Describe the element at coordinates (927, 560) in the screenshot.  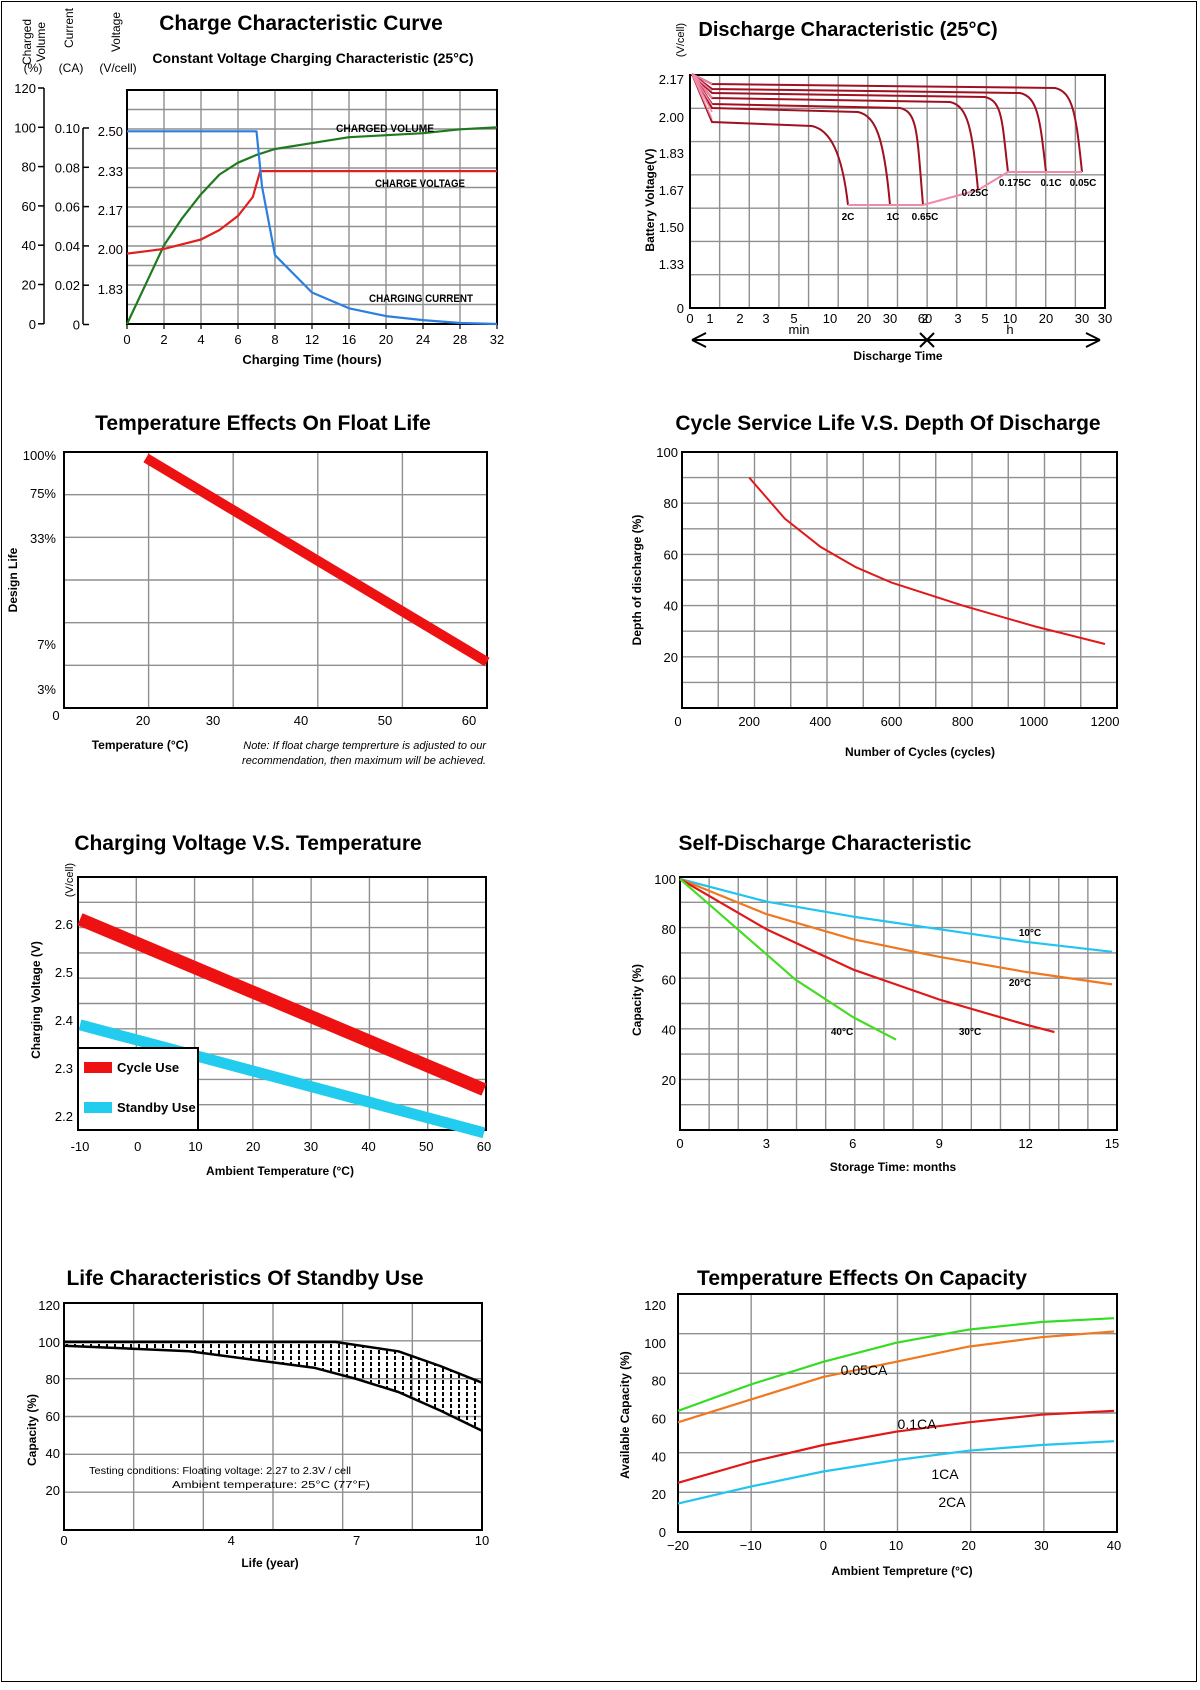
I see `cycle-life-curve` at that location.